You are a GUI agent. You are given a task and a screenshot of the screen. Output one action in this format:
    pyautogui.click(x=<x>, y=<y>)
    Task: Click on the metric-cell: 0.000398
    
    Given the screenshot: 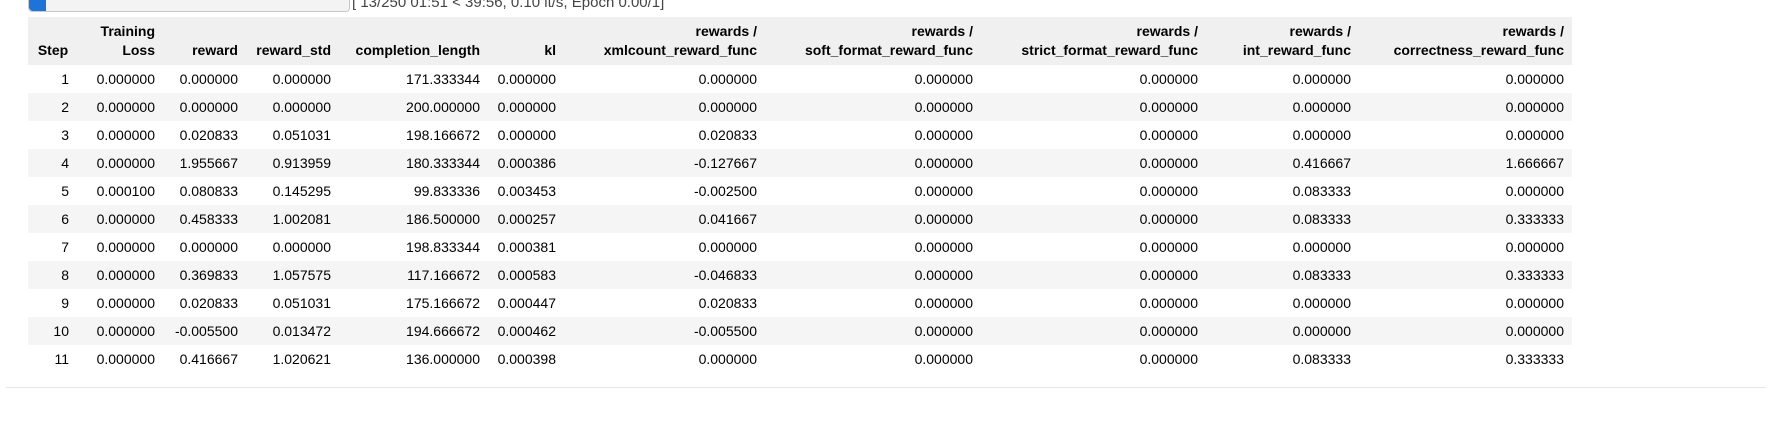 What is the action you would take?
    pyautogui.click(x=526, y=359)
    